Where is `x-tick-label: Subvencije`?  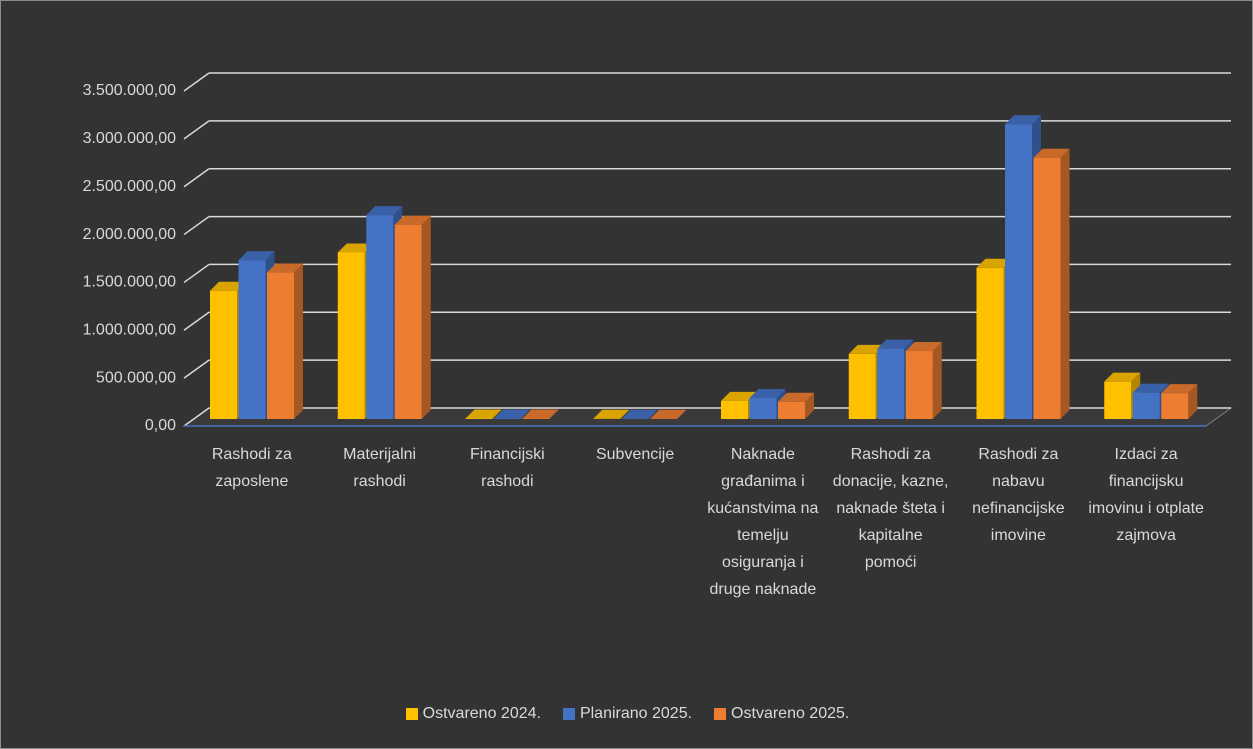 x-tick-label: Subvencije is located at coordinates (635, 454).